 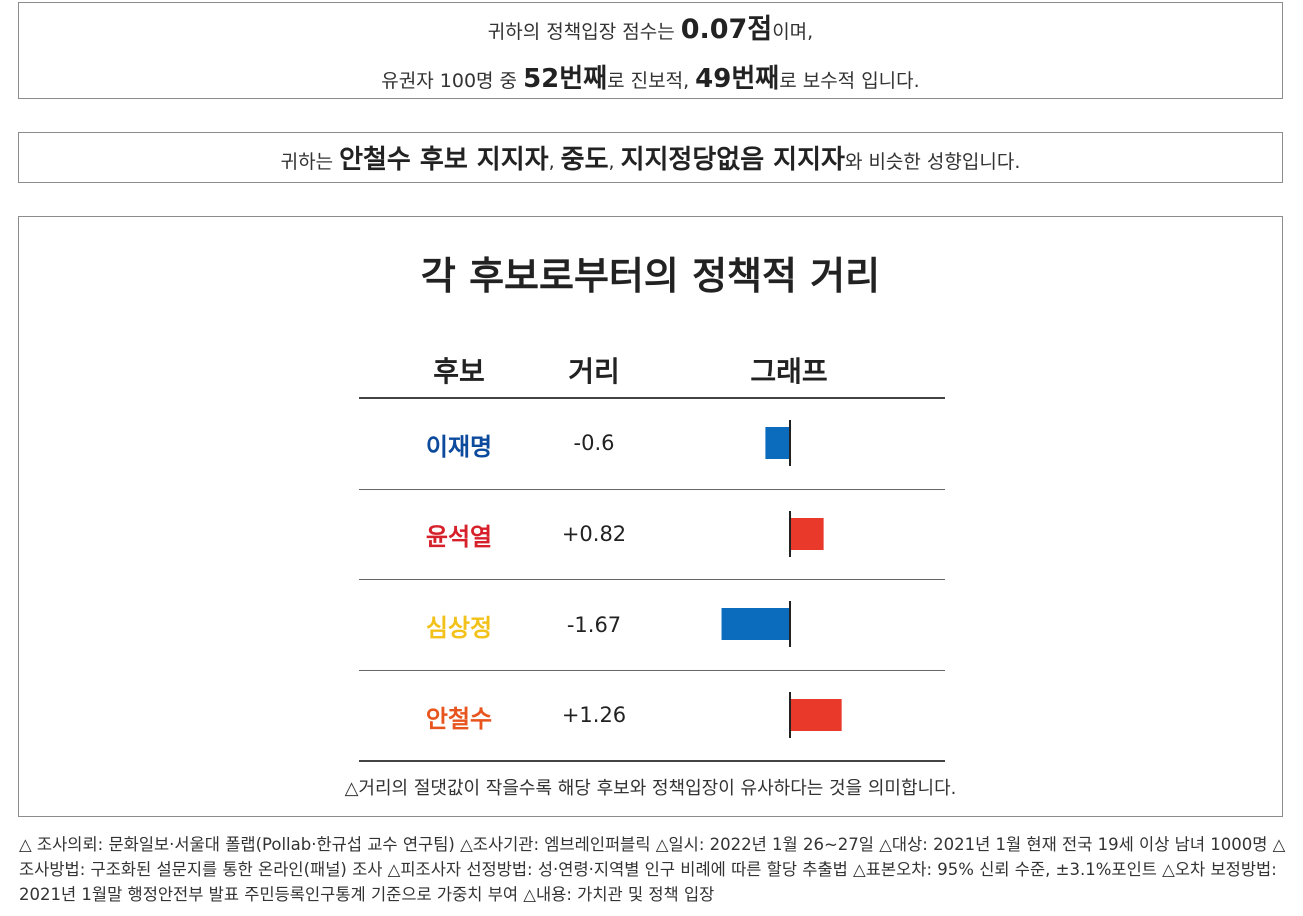 What do you see at coordinates (652, 398) in the screenshot?
I see `table-top-rule` at bounding box center [652, 398].